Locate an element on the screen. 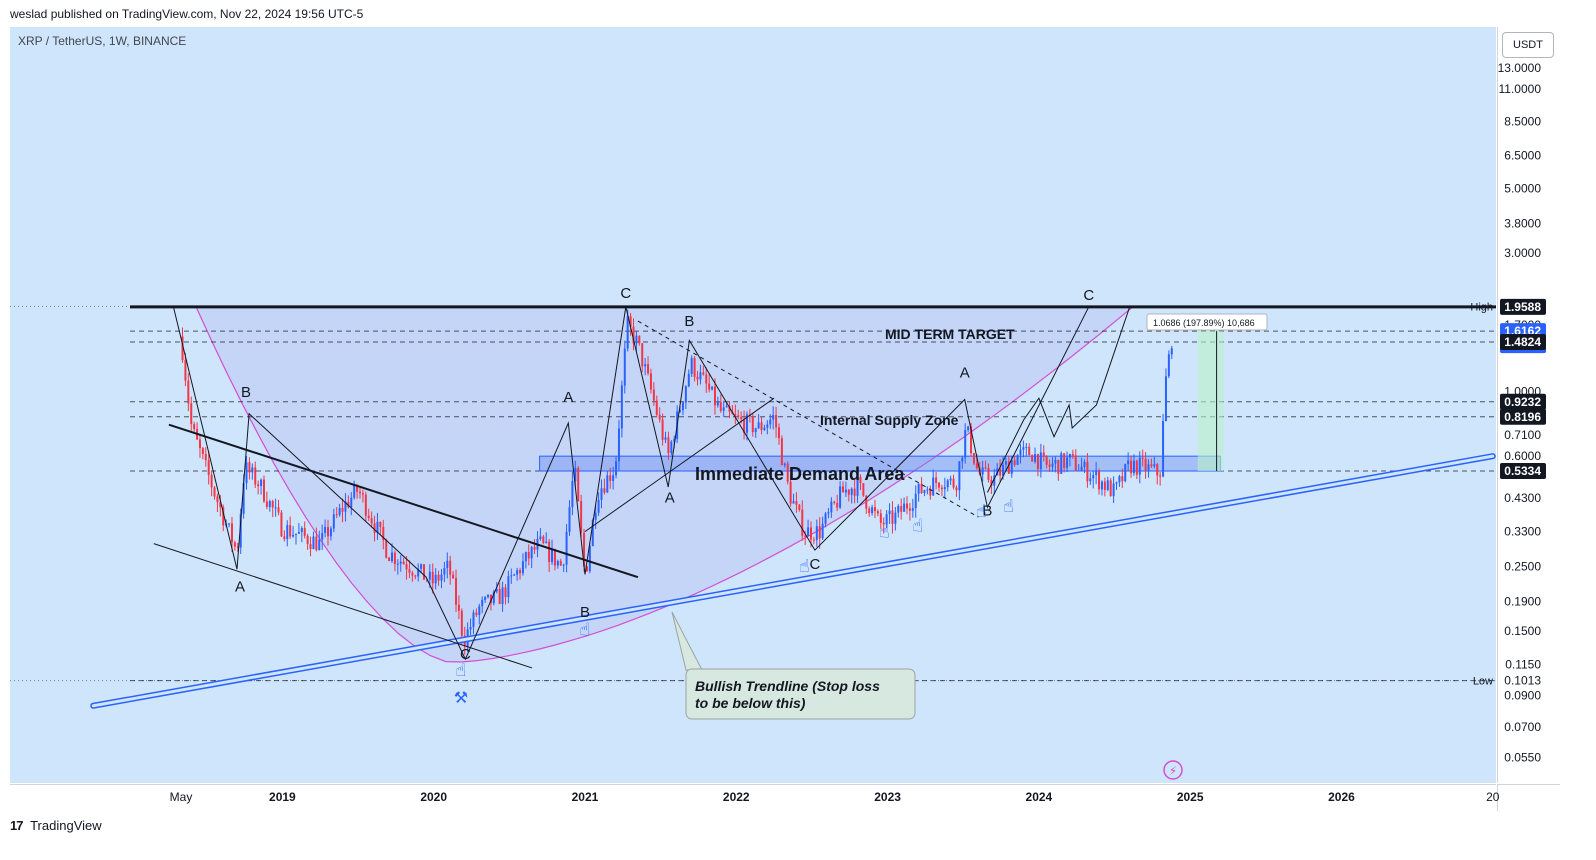 Image resolution: width=1596 pixels, height=860 pixels. dashed-diagonal-line is located at coordinates (808, 419).